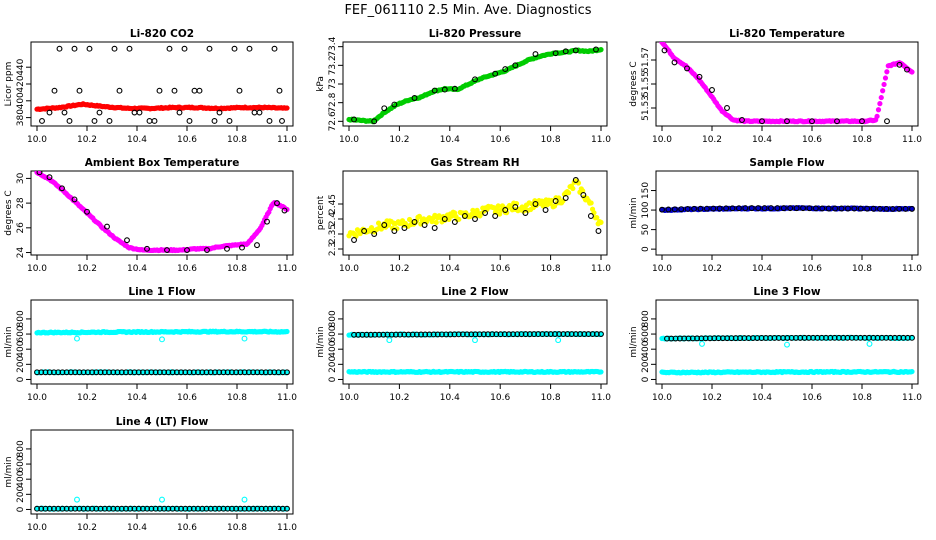  I want to click on panel-title: Li-820 Temperature, so click(787, 34).